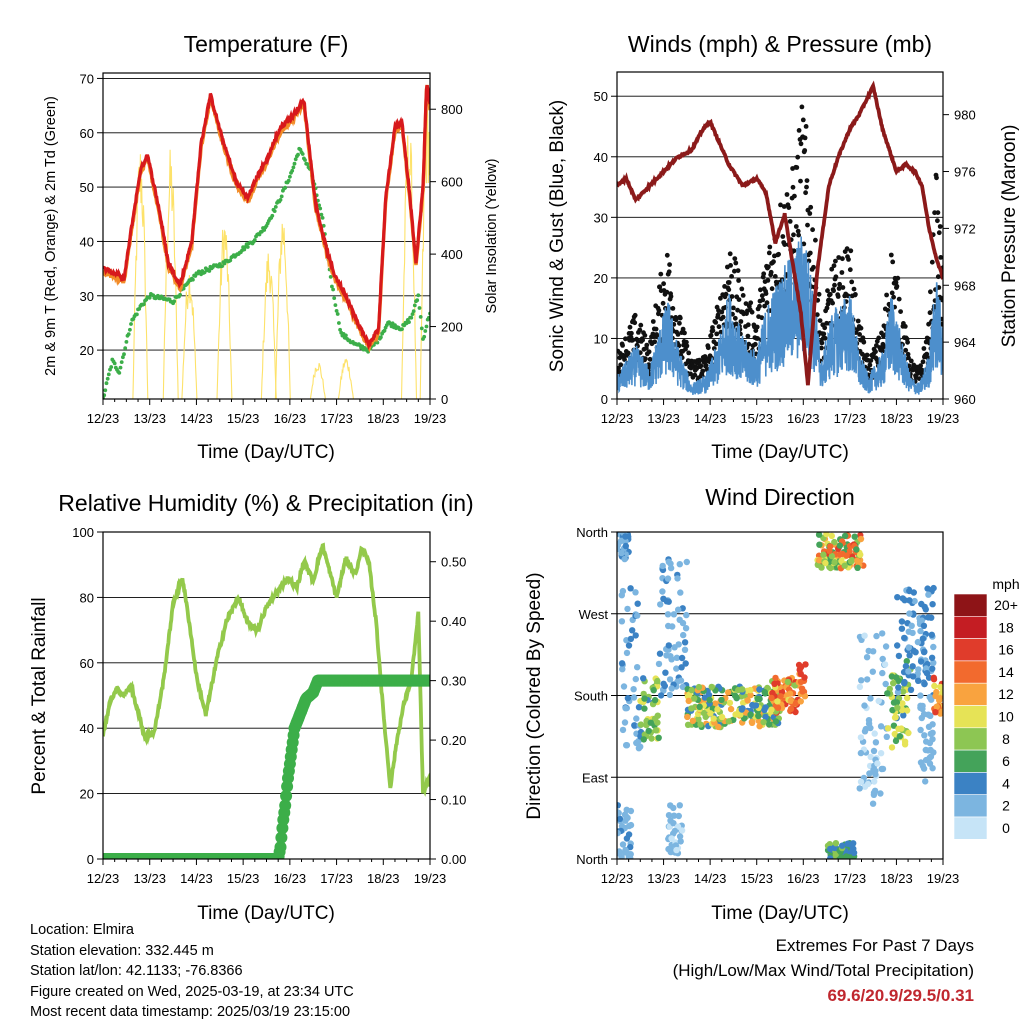  What do you see at coordinates (1006, 672) in the screenshot?
I see `legend-label: 14` at bounding box center [1006, 672].